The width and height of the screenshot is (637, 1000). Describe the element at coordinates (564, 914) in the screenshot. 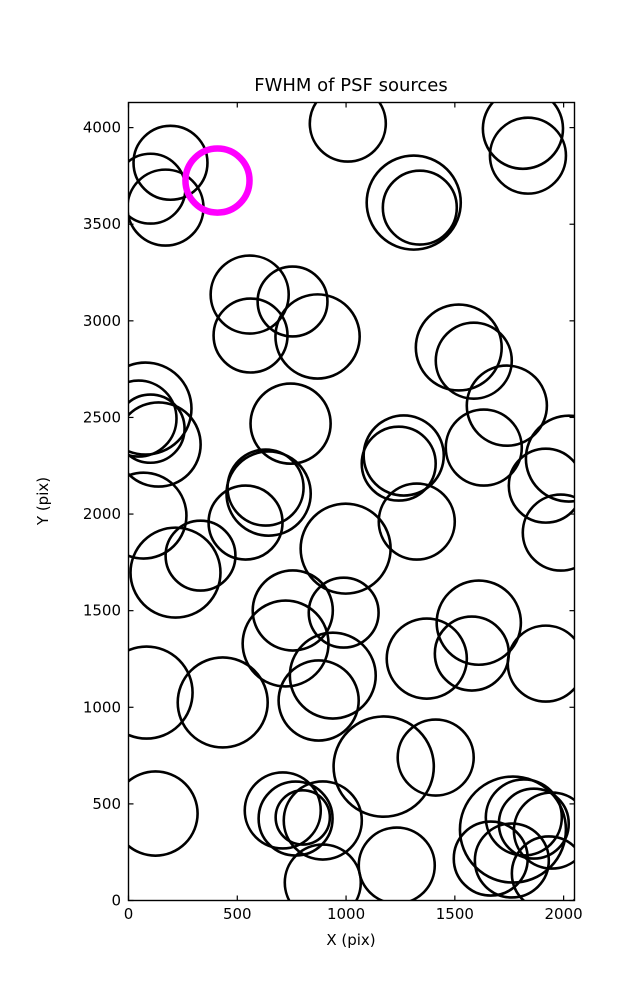

I see `x-tick-label: 2000` at that location.